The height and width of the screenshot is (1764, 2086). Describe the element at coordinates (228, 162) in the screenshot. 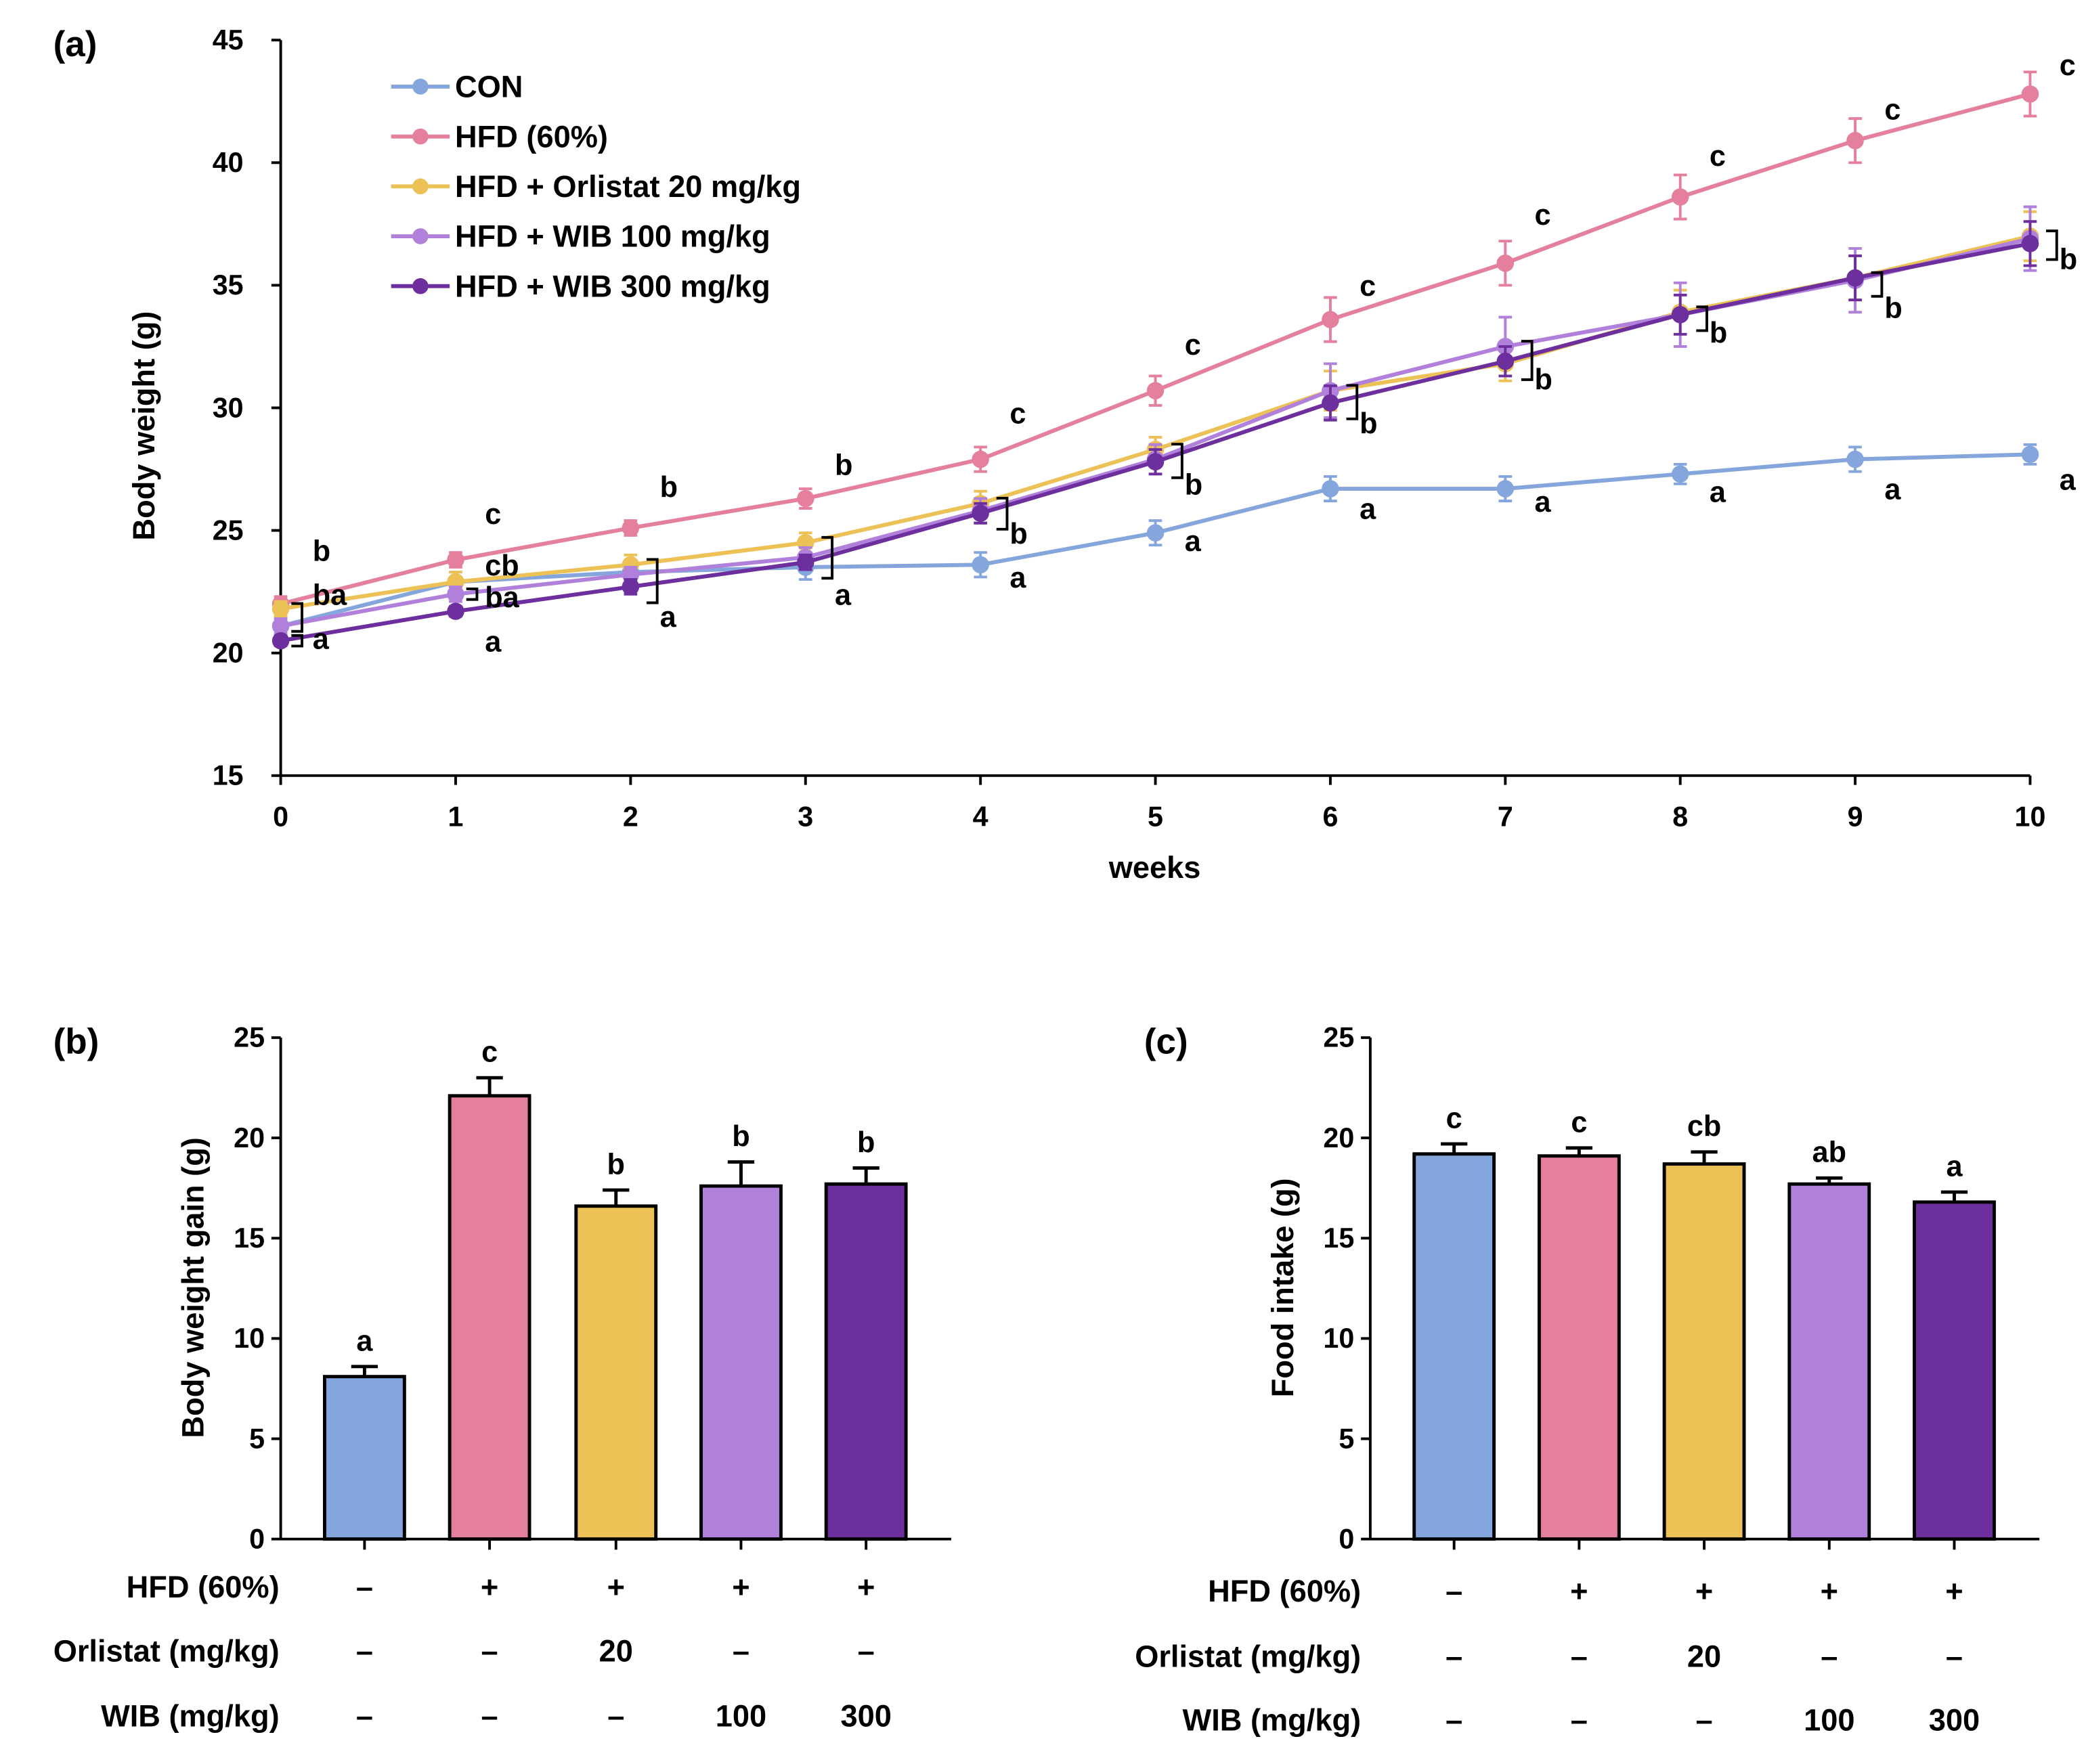

I see `y-tick-label: 40` at that location.